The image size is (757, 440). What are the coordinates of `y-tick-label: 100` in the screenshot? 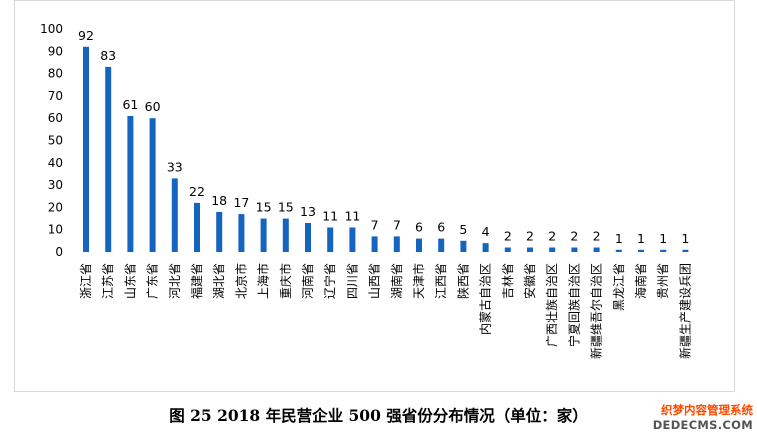 It's located at (51, 29).